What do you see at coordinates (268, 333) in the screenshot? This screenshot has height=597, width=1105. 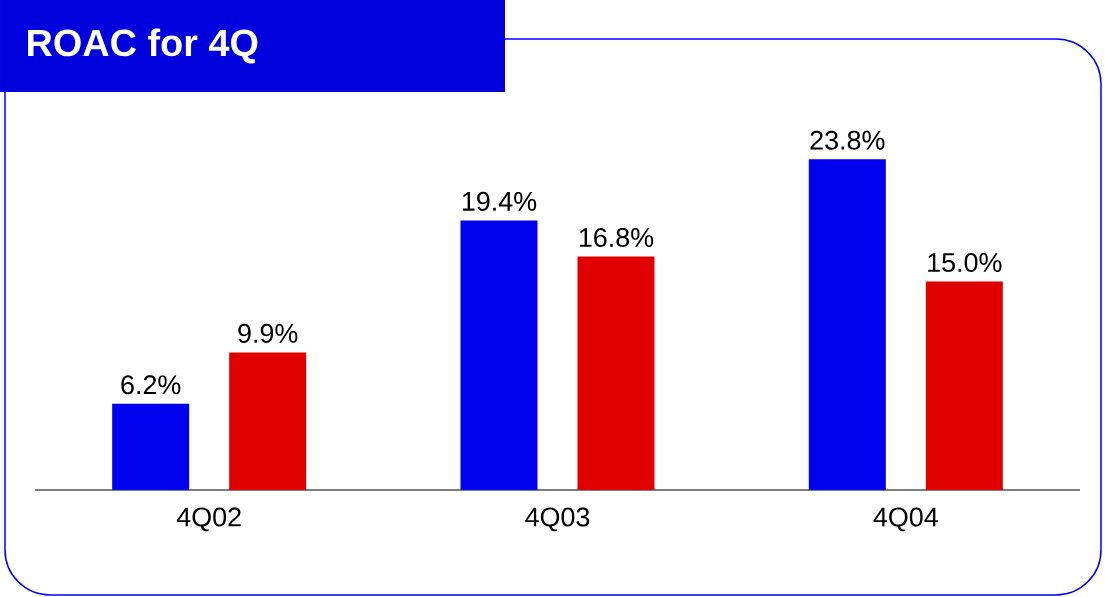 I see `data-label: 9.9%` at bounding box center [268, 333].